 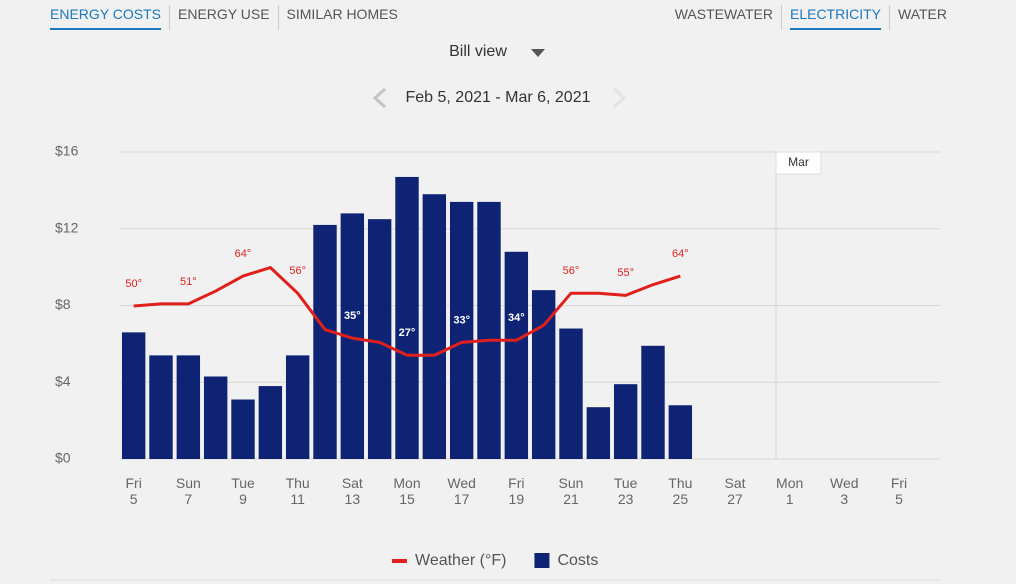 I want to click on tab: SIMILAR HOMES, so click(x=341, y=17).